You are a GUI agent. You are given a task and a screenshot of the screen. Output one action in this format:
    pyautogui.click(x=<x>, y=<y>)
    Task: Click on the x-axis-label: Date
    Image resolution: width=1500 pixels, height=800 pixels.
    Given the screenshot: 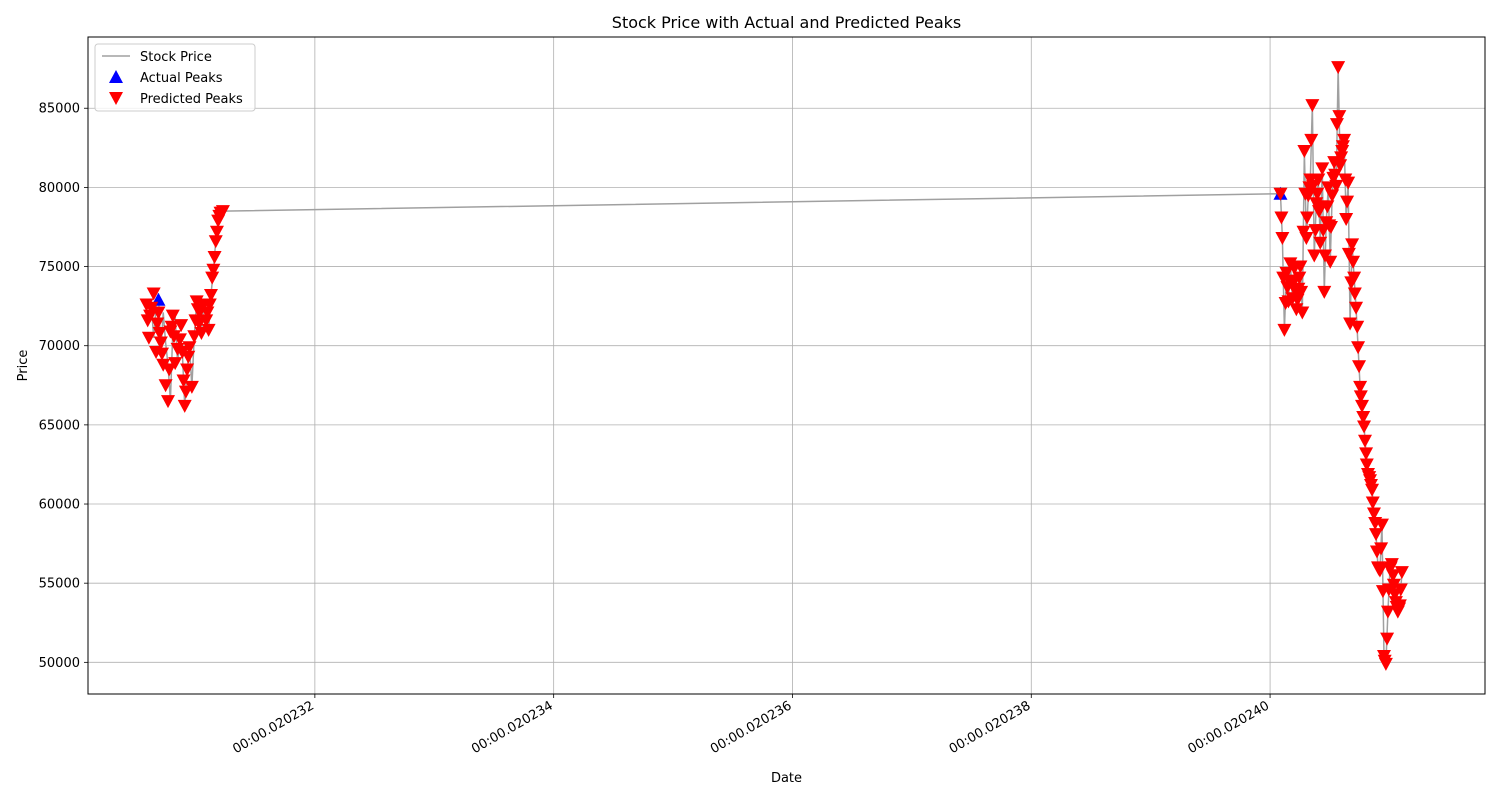 What is the action you would take?
    pyautogui.click(x=786, y=778)
    